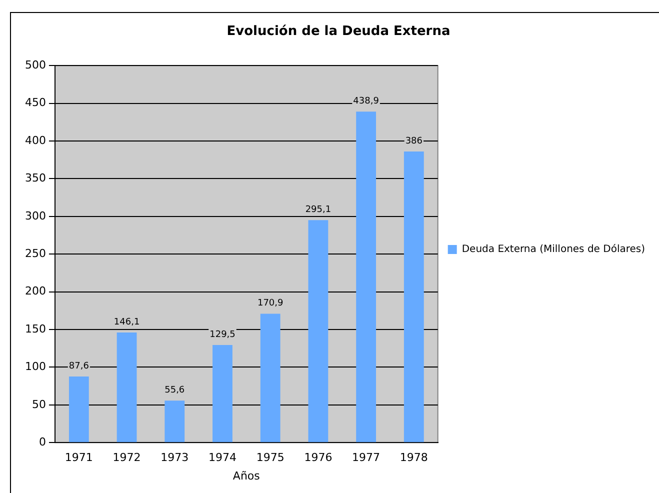 The height and width of the screenshot is (493, 659). Describe the element at coordinates (39, 404) in the screenshot. I see `y-tick-label: 50` at that location.